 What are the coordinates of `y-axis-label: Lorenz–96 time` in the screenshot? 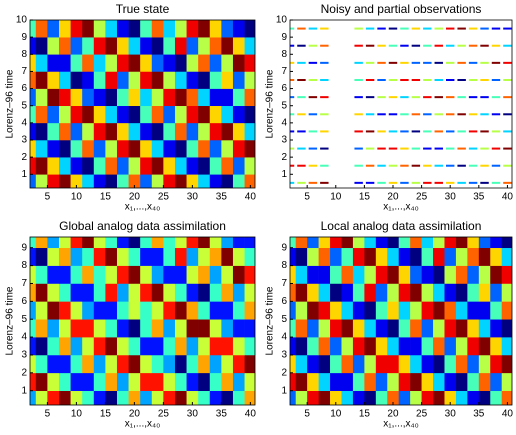 It's located at (270, 103).